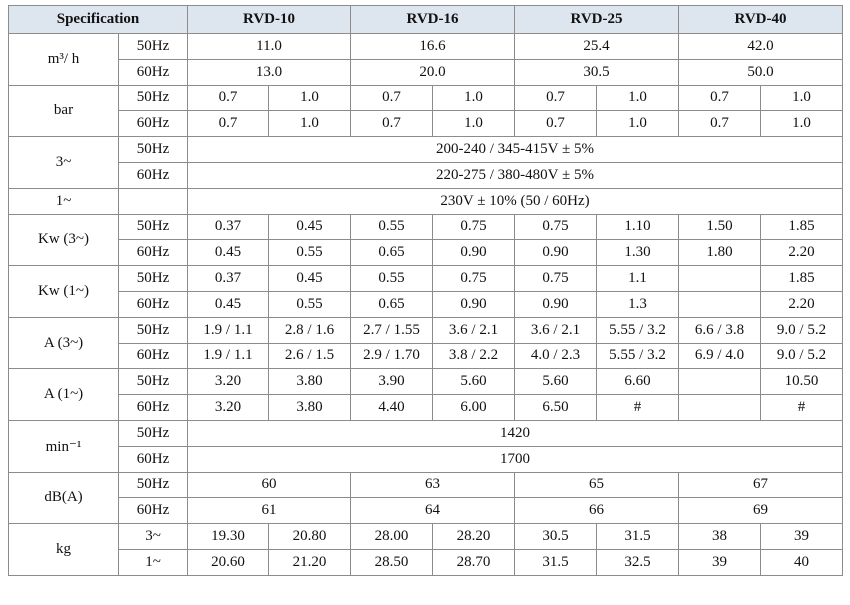 This screenshot has height=605, width=850. I want to click on value-cell: 3.20, so click(228, 382).